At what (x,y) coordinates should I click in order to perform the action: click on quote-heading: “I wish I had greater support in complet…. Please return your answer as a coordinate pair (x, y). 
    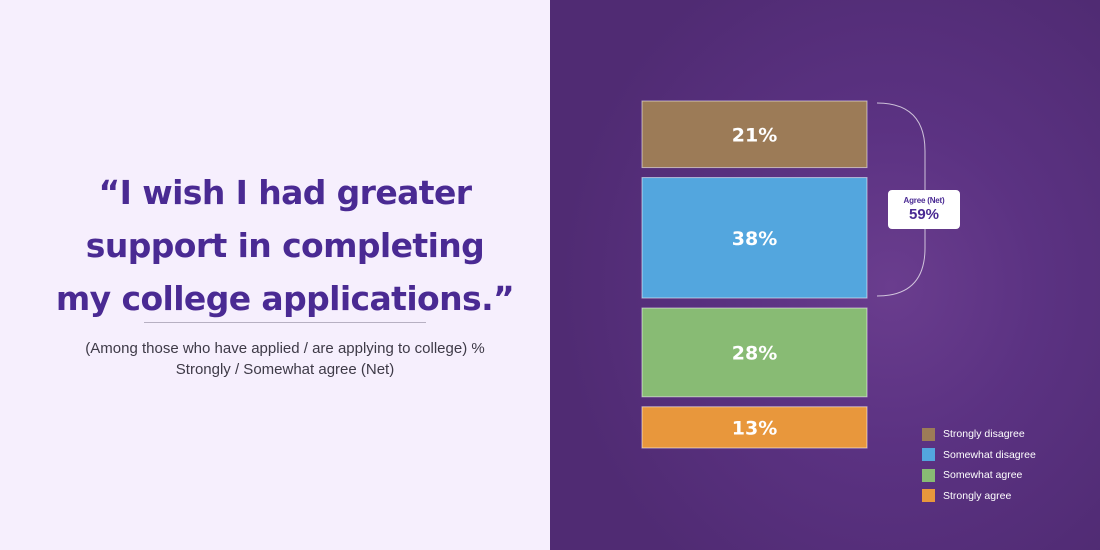
    Looking at the image, I should click on (285, 245).